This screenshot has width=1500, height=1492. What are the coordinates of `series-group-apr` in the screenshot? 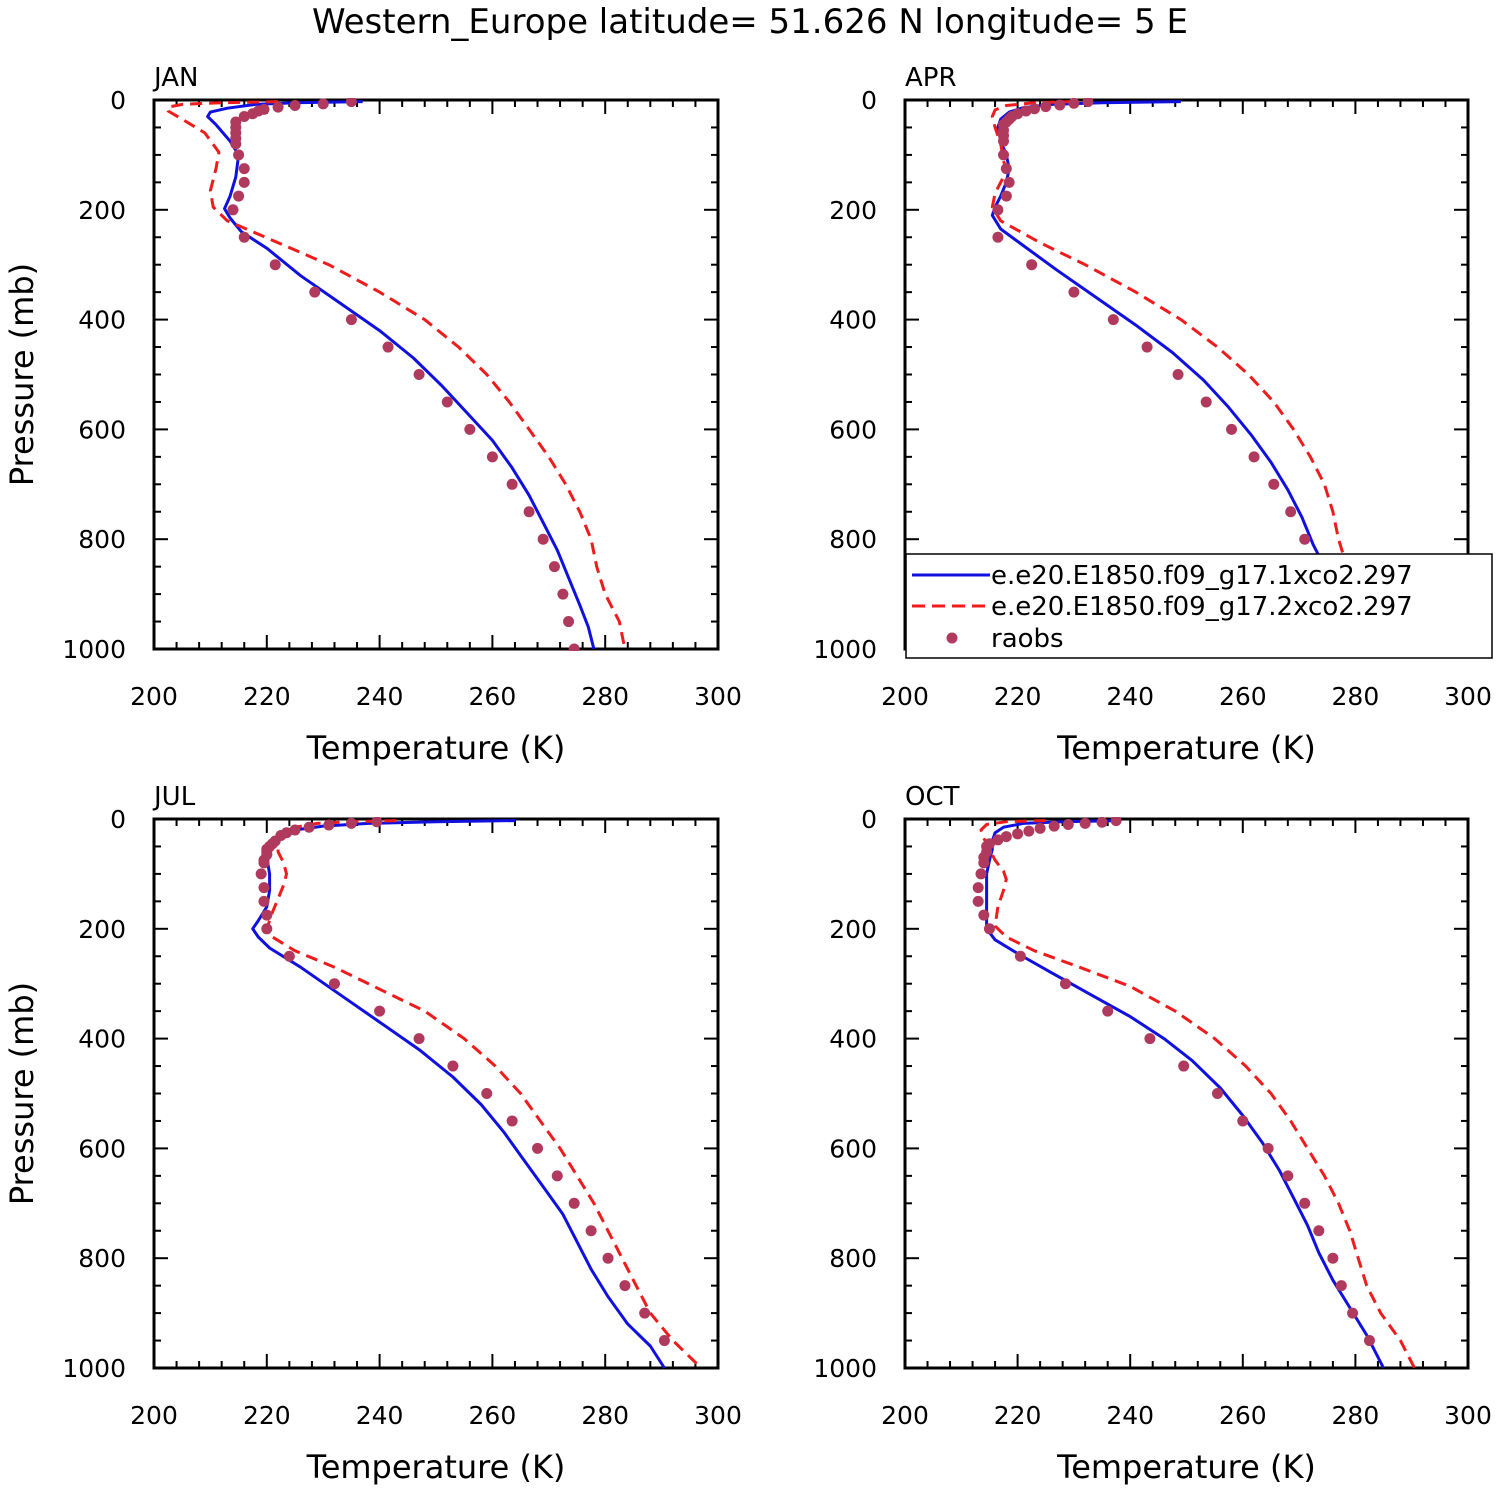 It's located at (1194, 374).